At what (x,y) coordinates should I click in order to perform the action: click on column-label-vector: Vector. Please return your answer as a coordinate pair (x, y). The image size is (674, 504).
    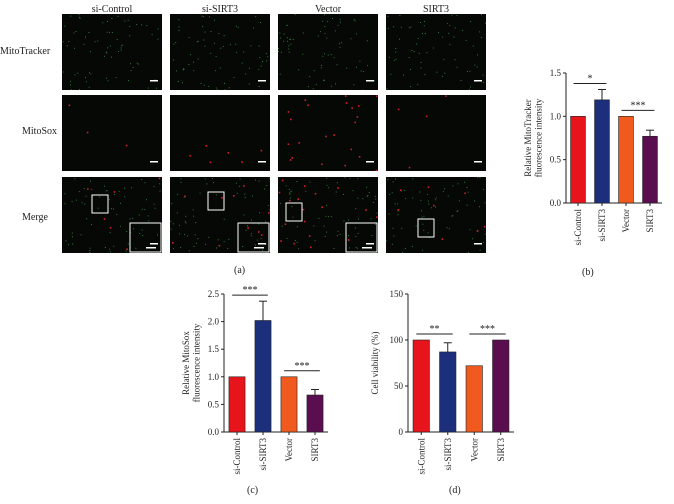
    Looking at the image, I should click on (328, 9).